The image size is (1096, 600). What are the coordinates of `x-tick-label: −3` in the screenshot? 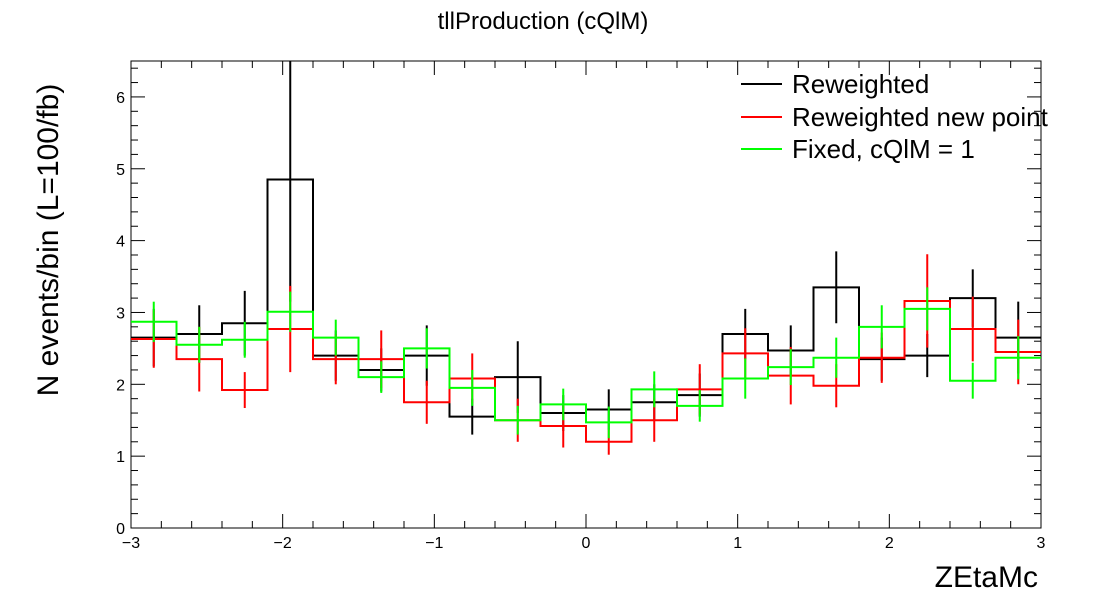 It's located at (131, 543).